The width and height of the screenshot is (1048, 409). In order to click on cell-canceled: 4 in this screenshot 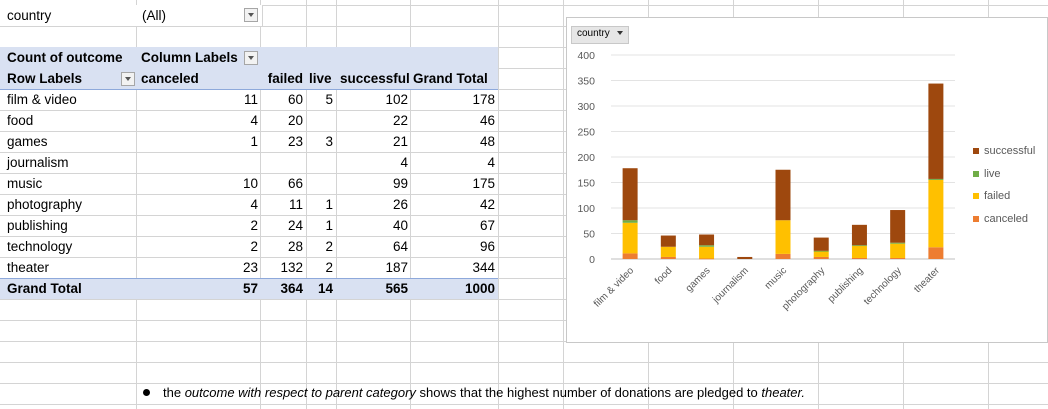, I will do `click(254, 204)`.